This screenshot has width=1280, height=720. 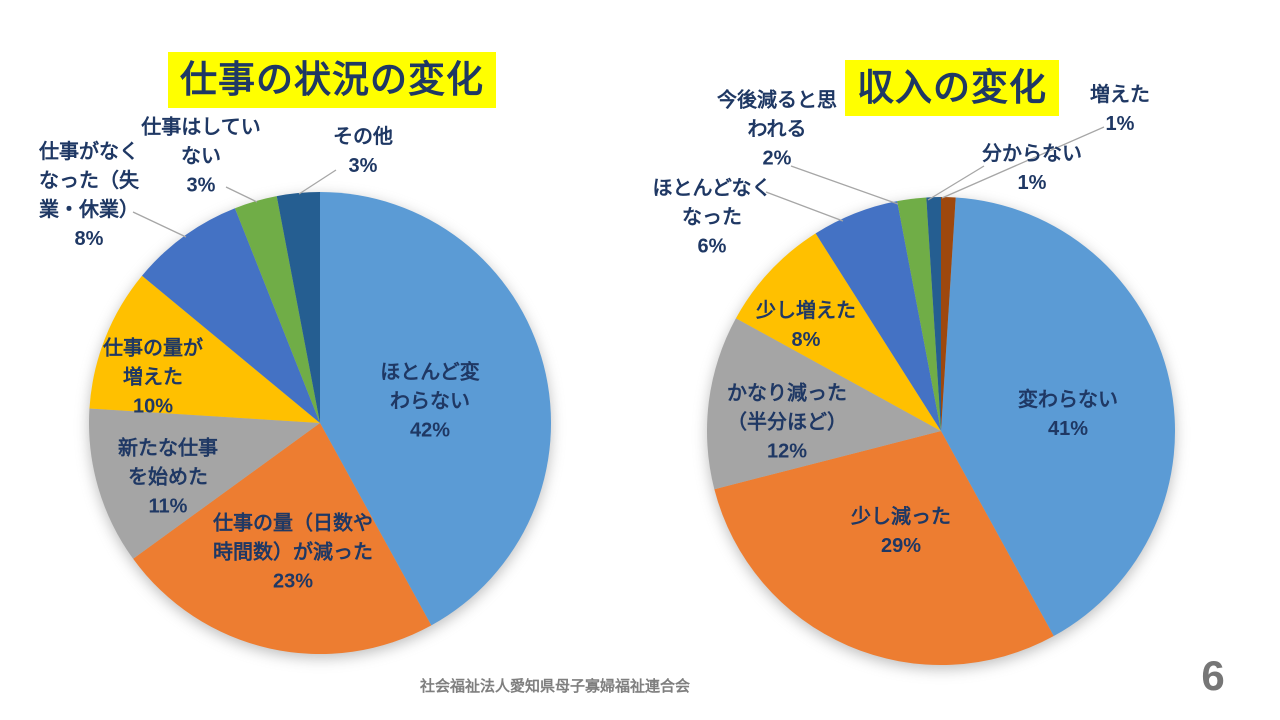 I want to click on label-percent: 42%, so click(x=430, y=430).